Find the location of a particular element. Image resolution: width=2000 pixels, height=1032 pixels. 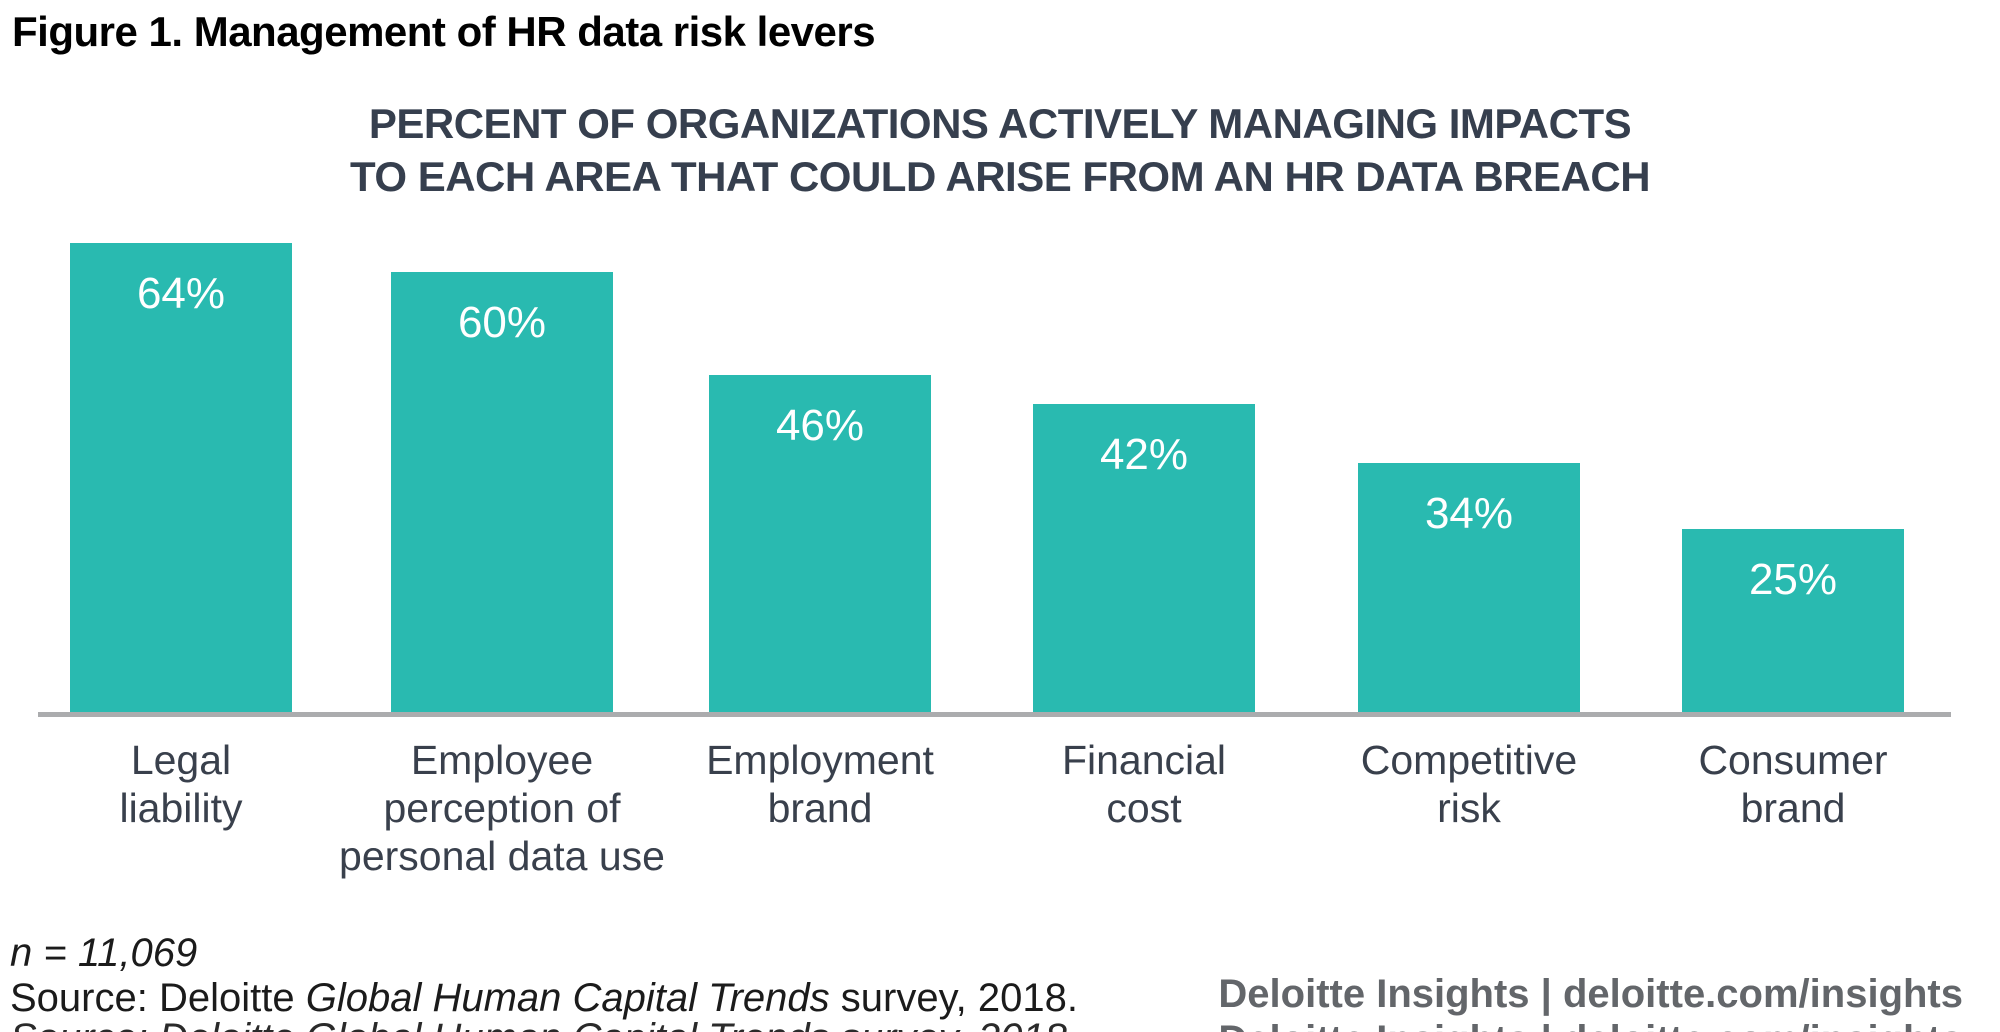

source-title-italic: Global Human Capital Trends is located at coordinates (567, 998).